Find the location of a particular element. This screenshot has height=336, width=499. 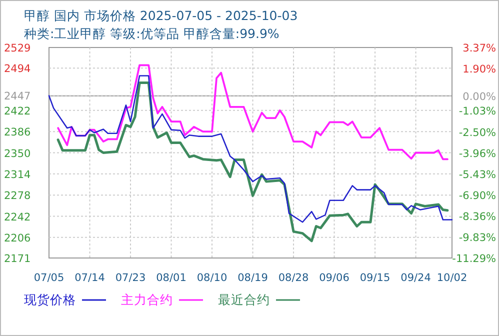

legend-label: 主力合约 is located at coordinates (147, 299).